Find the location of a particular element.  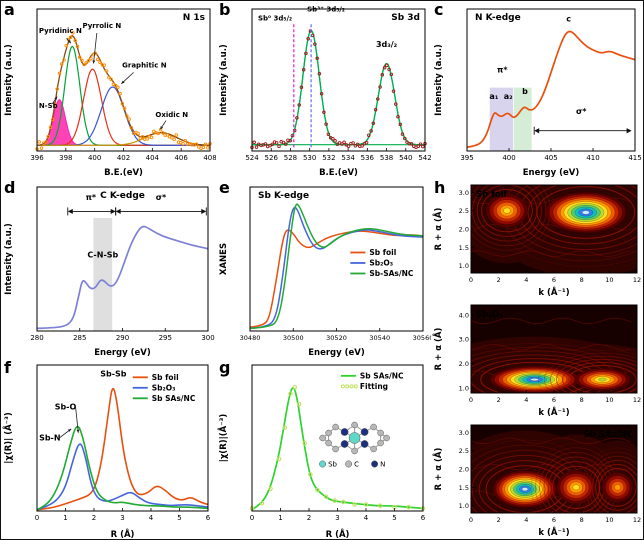

svg-text: 538 is located at coordinates (386, 158).